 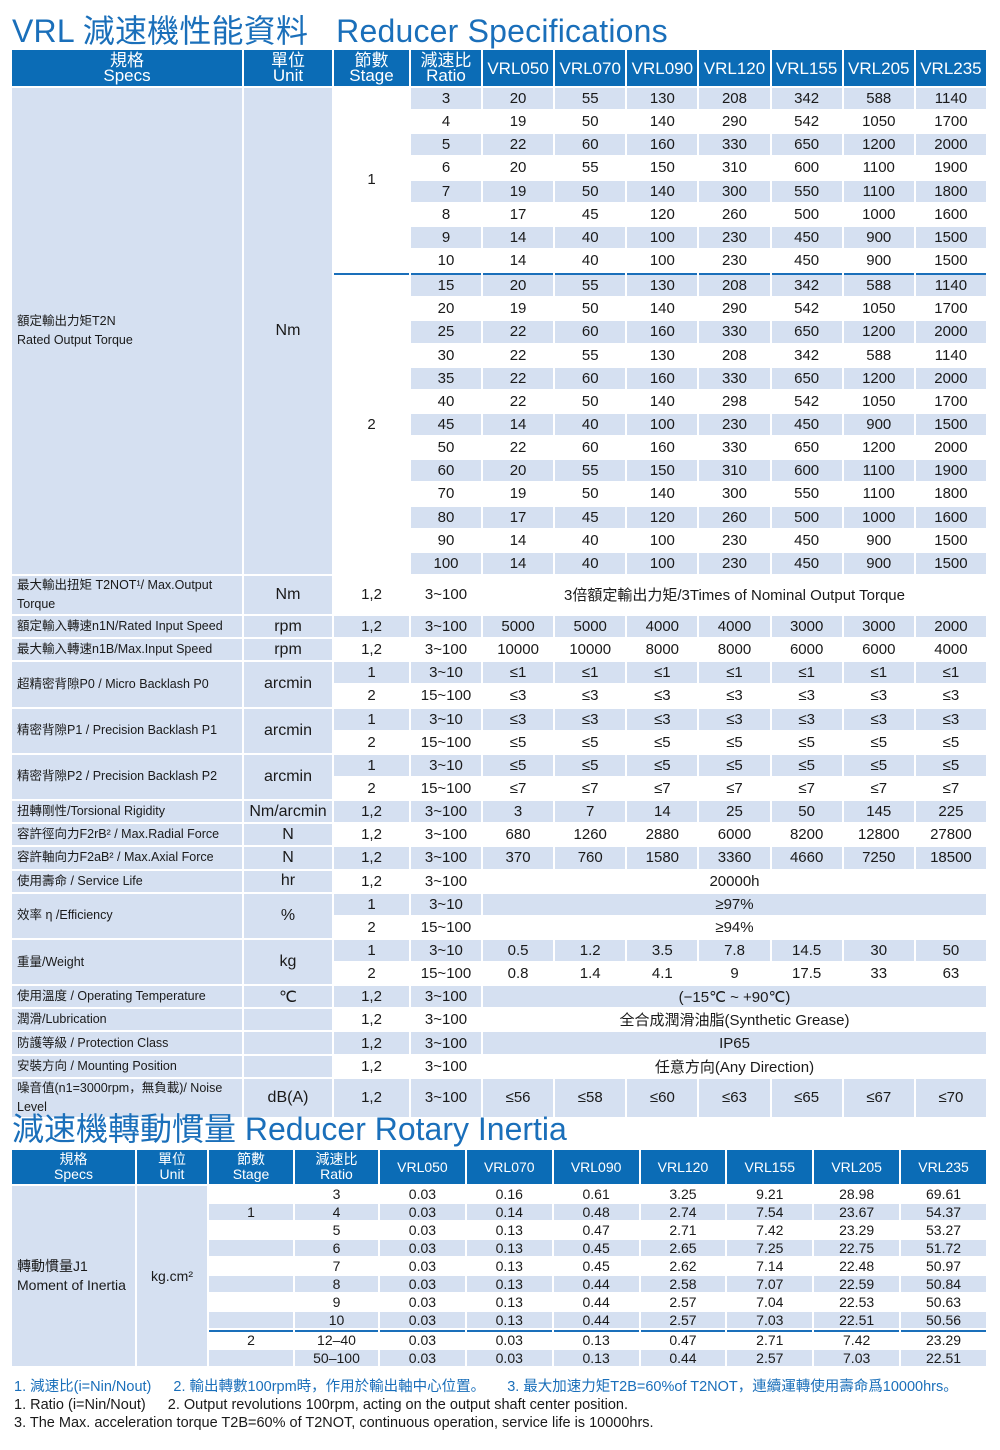 I want to click on header-model: VRL070, so click(x=590, y=68).